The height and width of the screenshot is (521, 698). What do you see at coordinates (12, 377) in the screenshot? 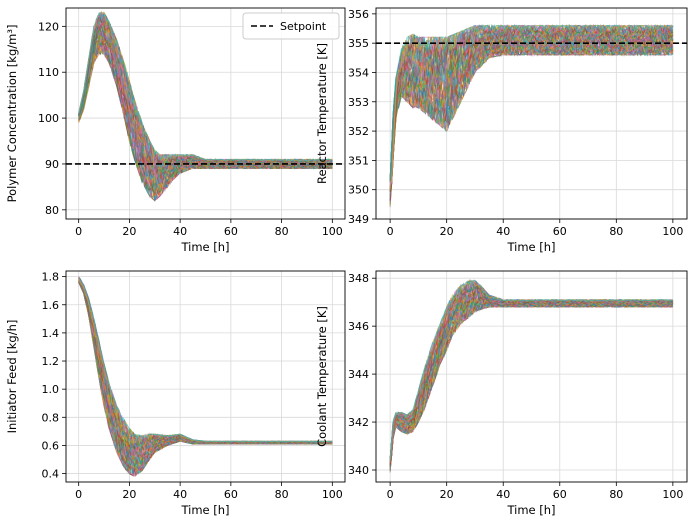
I see `y-axis-label: Initiator Feed [kg/h]` at bounding box center [12, 377].